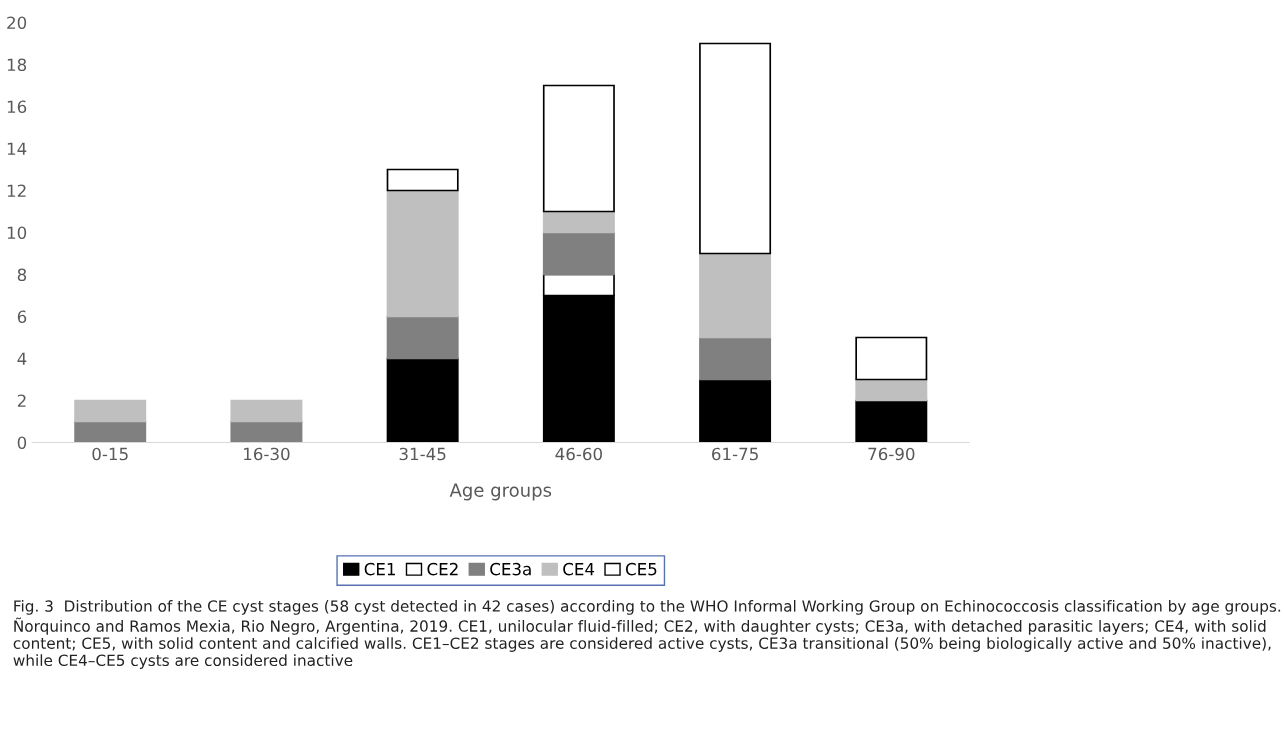 Image resolution: width=1284 pixels, height=750 pixels. Describe the element at coordinates (22, 317) in the screenshot. I see `y-tick-label: 6` at that location.